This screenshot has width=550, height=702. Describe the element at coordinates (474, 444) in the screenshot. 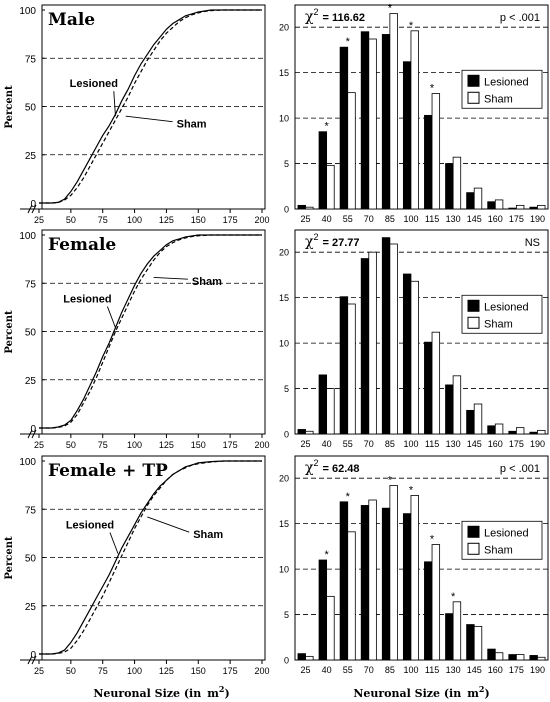

I see `hist-x-tick-label: 145` at that location.